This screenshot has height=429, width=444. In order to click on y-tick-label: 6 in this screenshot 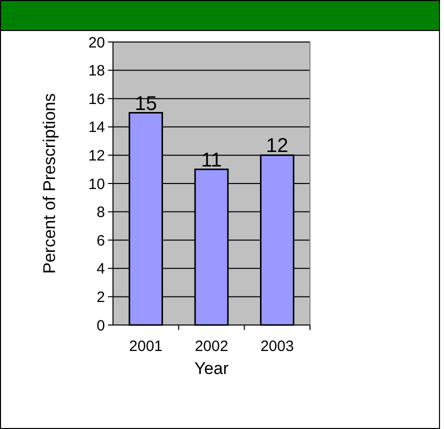, I will do `click(100, 241)`.